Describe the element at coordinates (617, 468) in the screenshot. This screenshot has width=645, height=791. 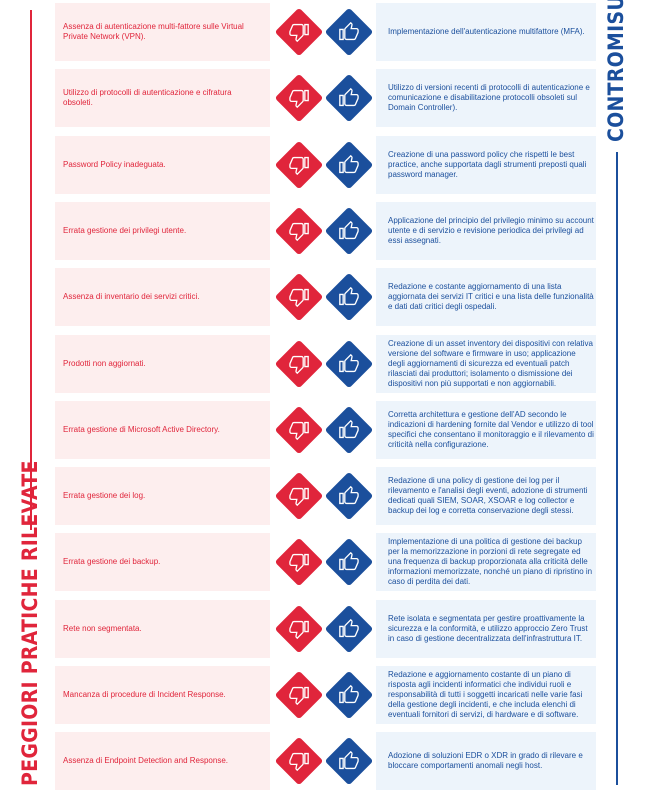
I see `right-line` at that location.